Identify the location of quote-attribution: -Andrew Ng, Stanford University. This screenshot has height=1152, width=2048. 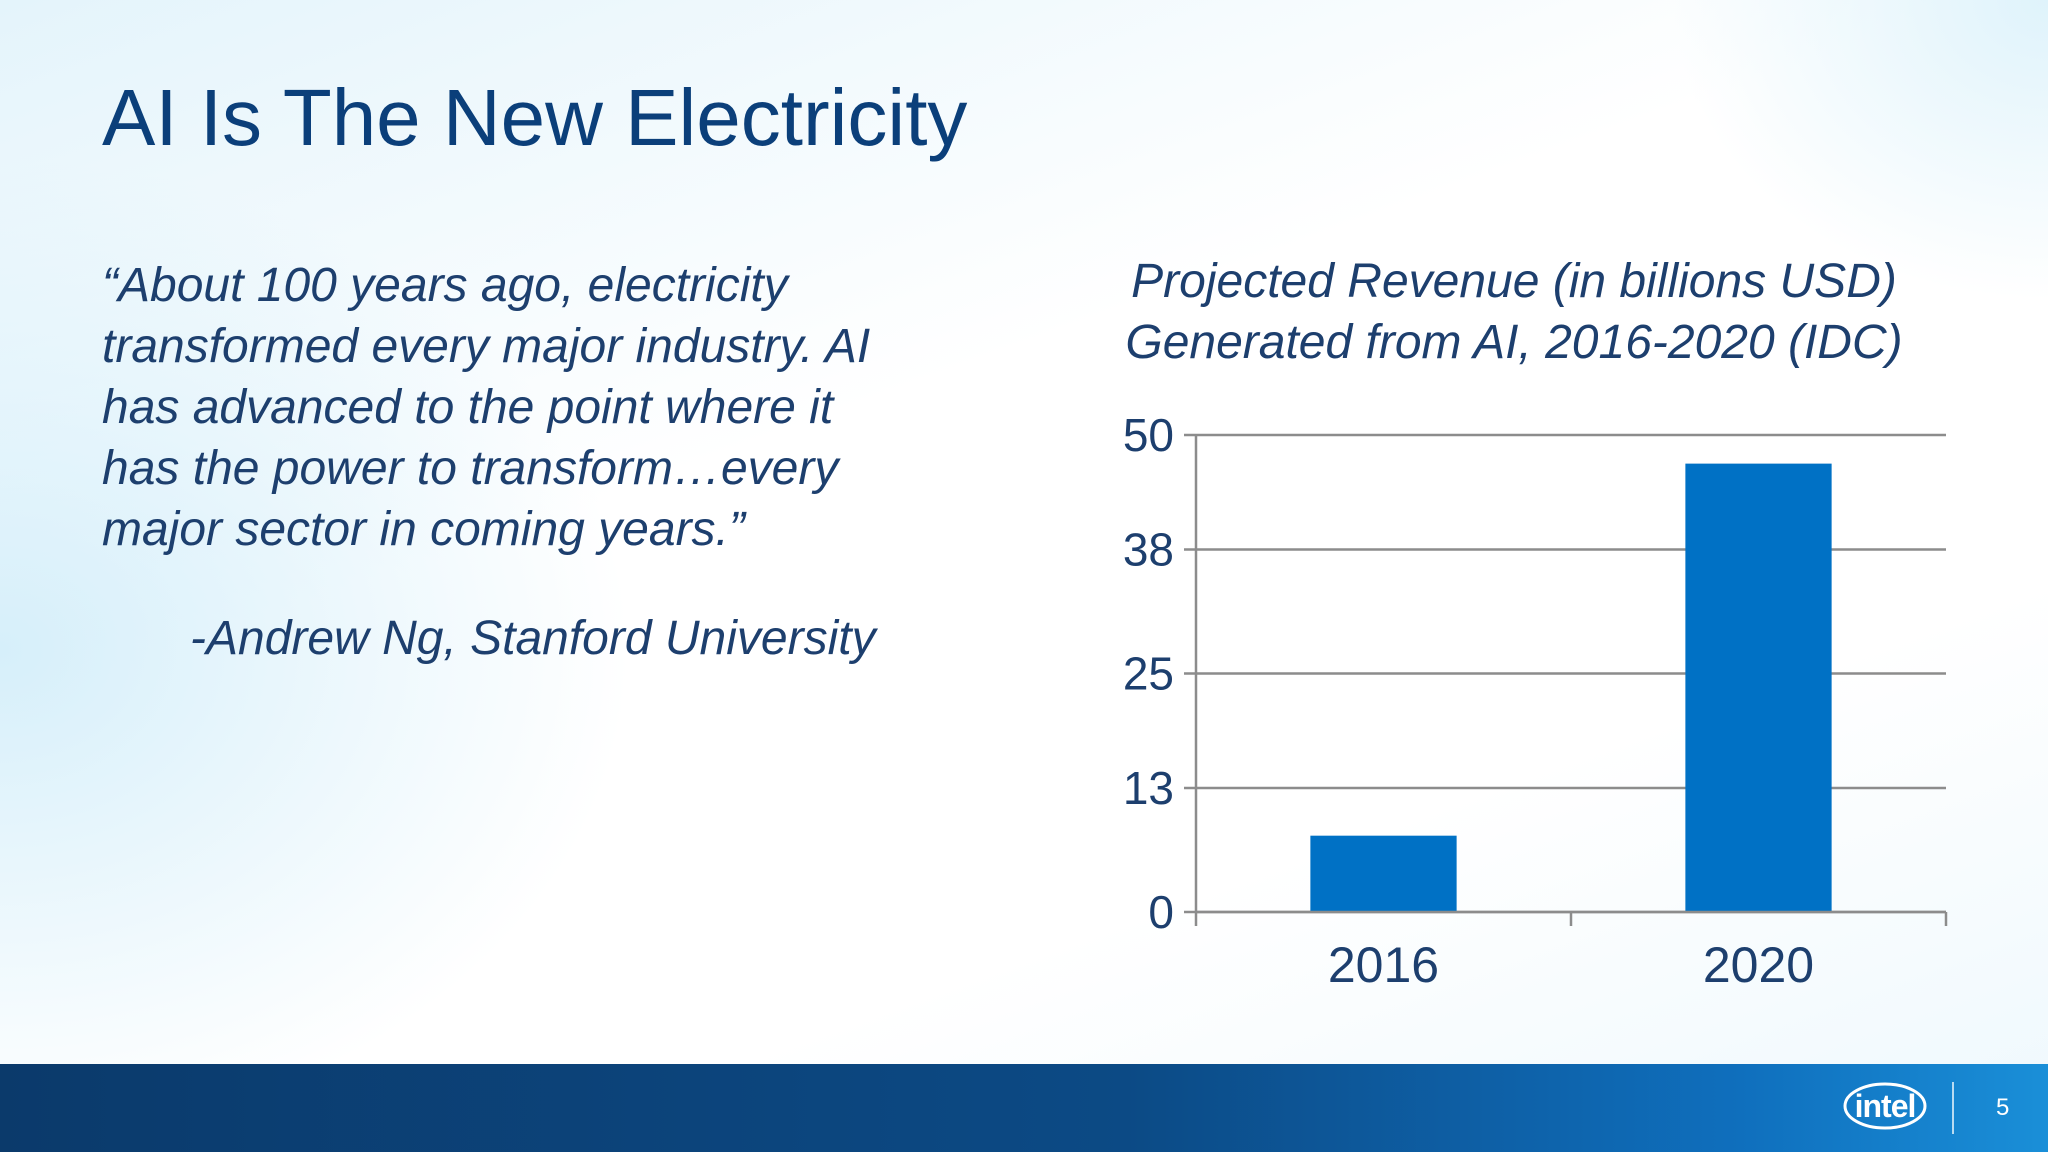
(533, 638).